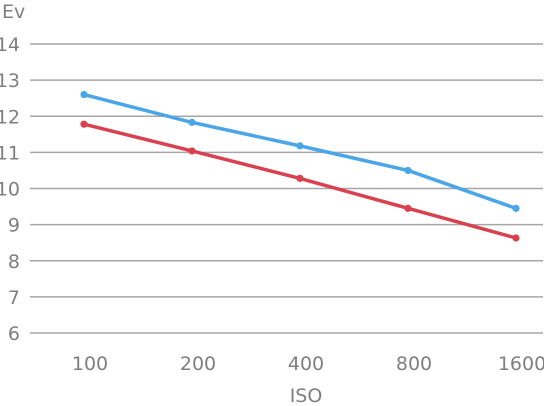 The image size is (544, 406). Describe the element at coordinates (414, 364) in the screenshot. I see `x-tick-label: 800` at that location.